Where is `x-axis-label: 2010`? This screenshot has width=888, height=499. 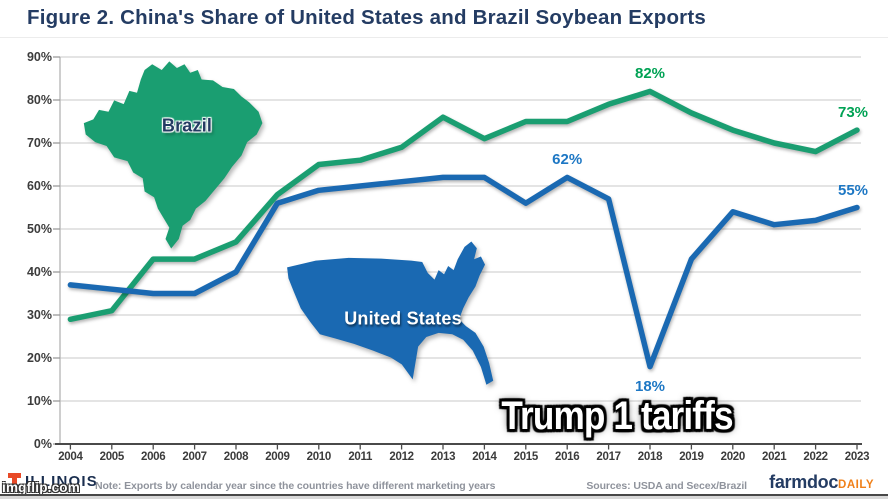 x-axis-label: 2010 is located at coordinates (319, 457).